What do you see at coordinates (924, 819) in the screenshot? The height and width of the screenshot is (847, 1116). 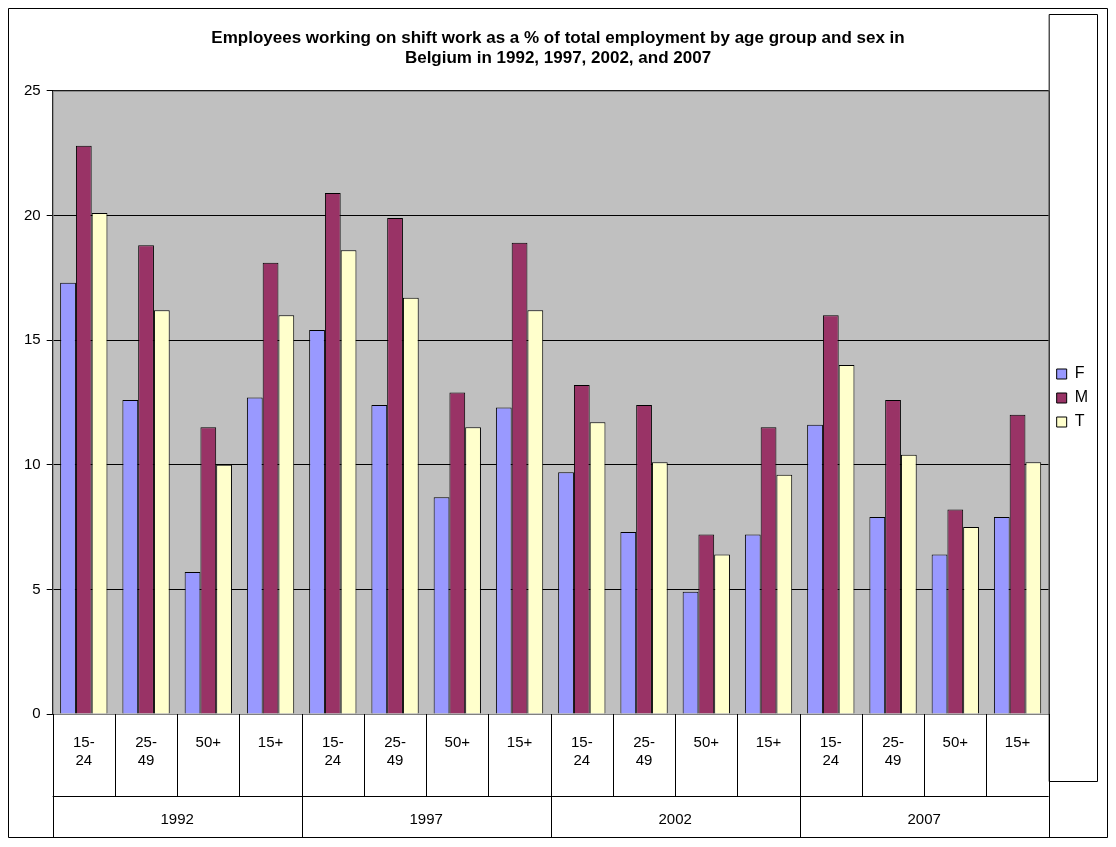 I see `text: 2007` at bounding box center [924, 819].